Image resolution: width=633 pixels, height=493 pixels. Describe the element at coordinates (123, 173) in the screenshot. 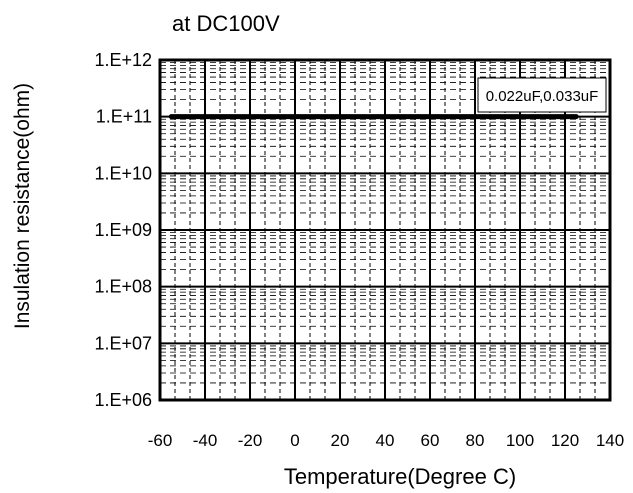

I see `y-tick-label: 1.E+10` at that location.